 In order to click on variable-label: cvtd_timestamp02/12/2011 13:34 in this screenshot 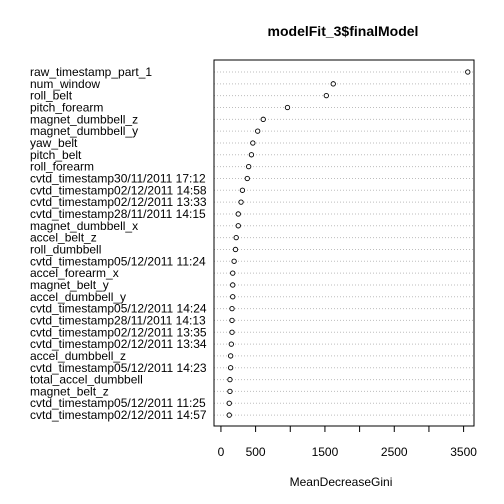, I will do `click(118, 344)`.